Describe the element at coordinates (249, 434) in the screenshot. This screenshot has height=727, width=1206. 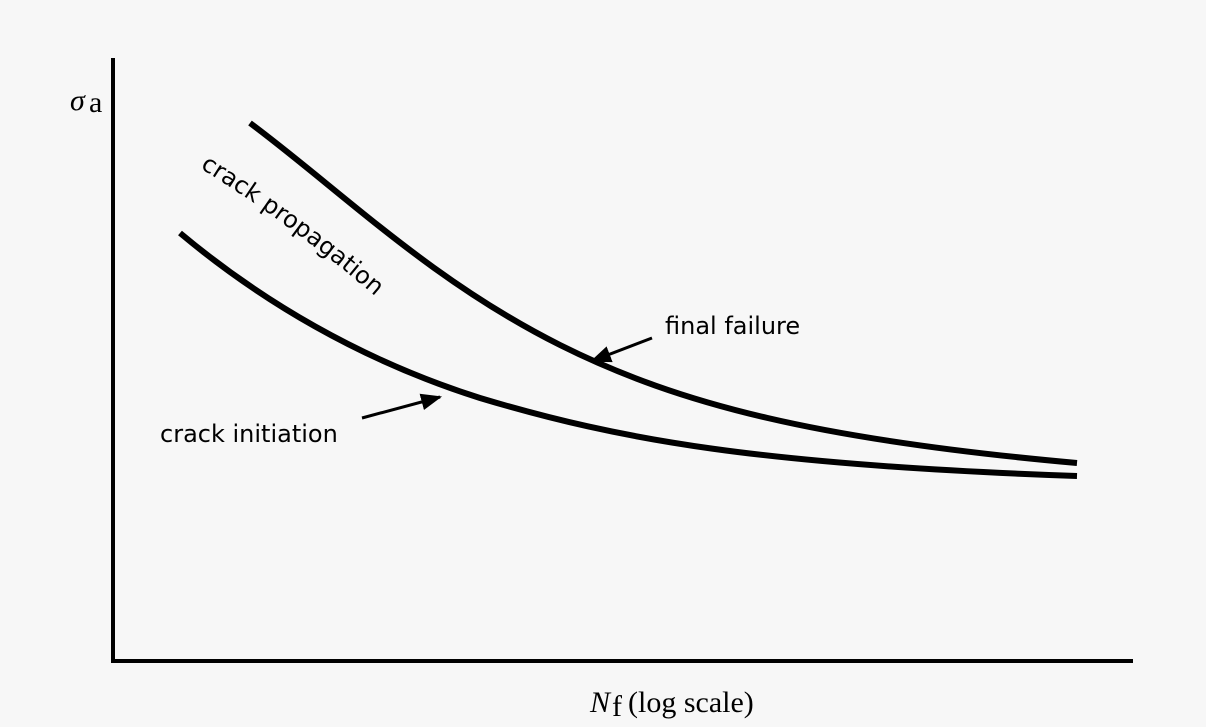
I see `curve-label: crack initiation` at that location.